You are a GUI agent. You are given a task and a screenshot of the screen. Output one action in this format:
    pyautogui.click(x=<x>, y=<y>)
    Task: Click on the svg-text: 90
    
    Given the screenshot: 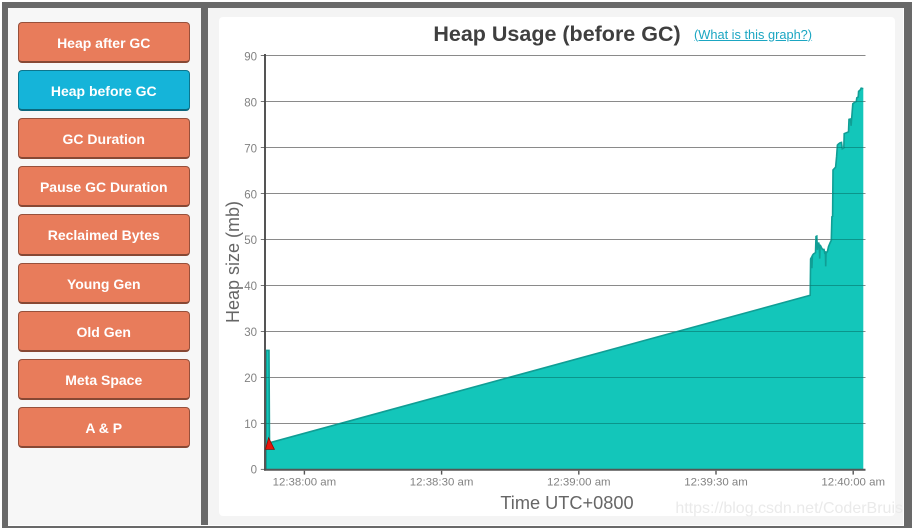 What is the action you would take?
    pyautogui.click(x=250, y=58)
    